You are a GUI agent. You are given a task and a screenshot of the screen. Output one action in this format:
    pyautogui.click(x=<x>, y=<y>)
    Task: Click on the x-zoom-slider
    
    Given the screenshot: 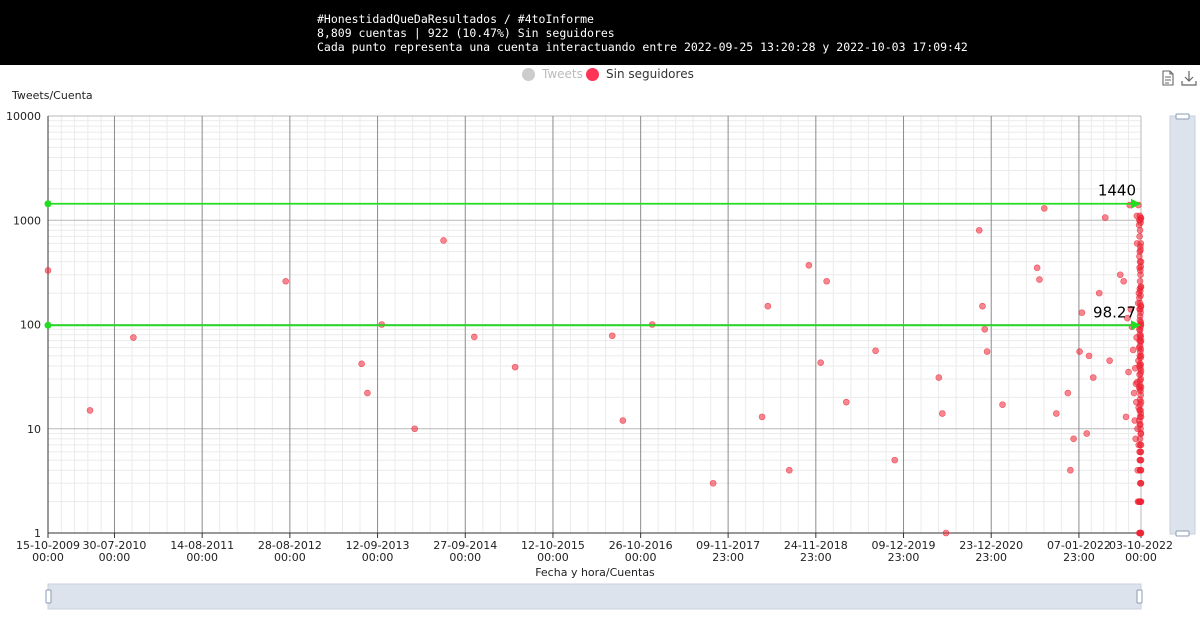 What is the action you would take?
    pyautogui.click(x=594, y=596)
    